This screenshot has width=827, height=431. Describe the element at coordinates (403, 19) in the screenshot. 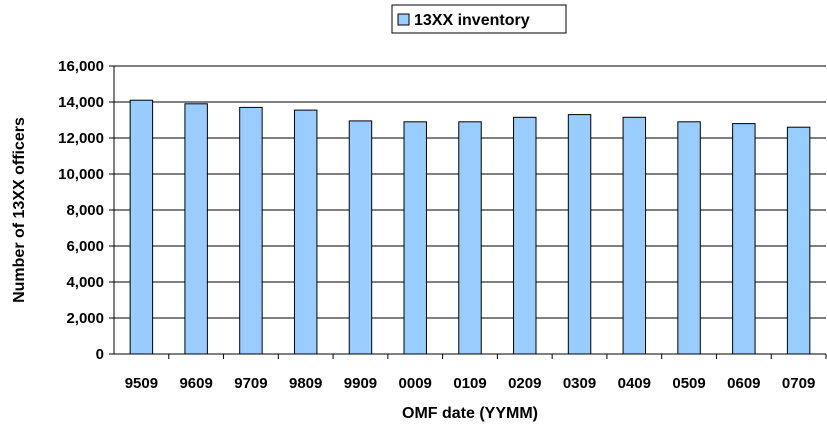

I see `legend-swatch` at that location.